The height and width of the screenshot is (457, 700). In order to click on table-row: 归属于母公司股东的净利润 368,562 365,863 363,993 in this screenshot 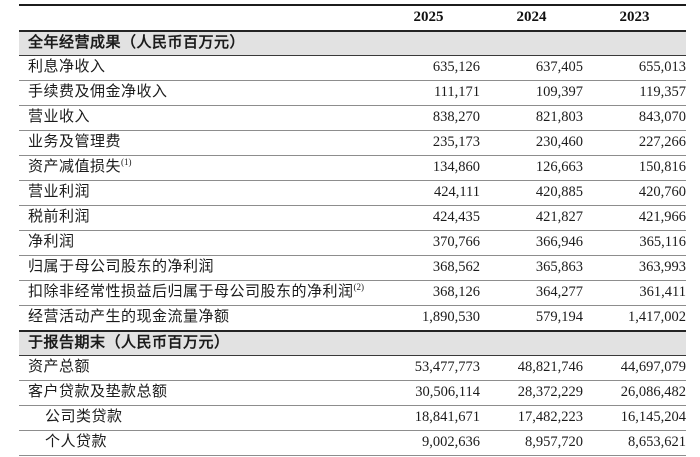, I will do `click(352, 268)`.